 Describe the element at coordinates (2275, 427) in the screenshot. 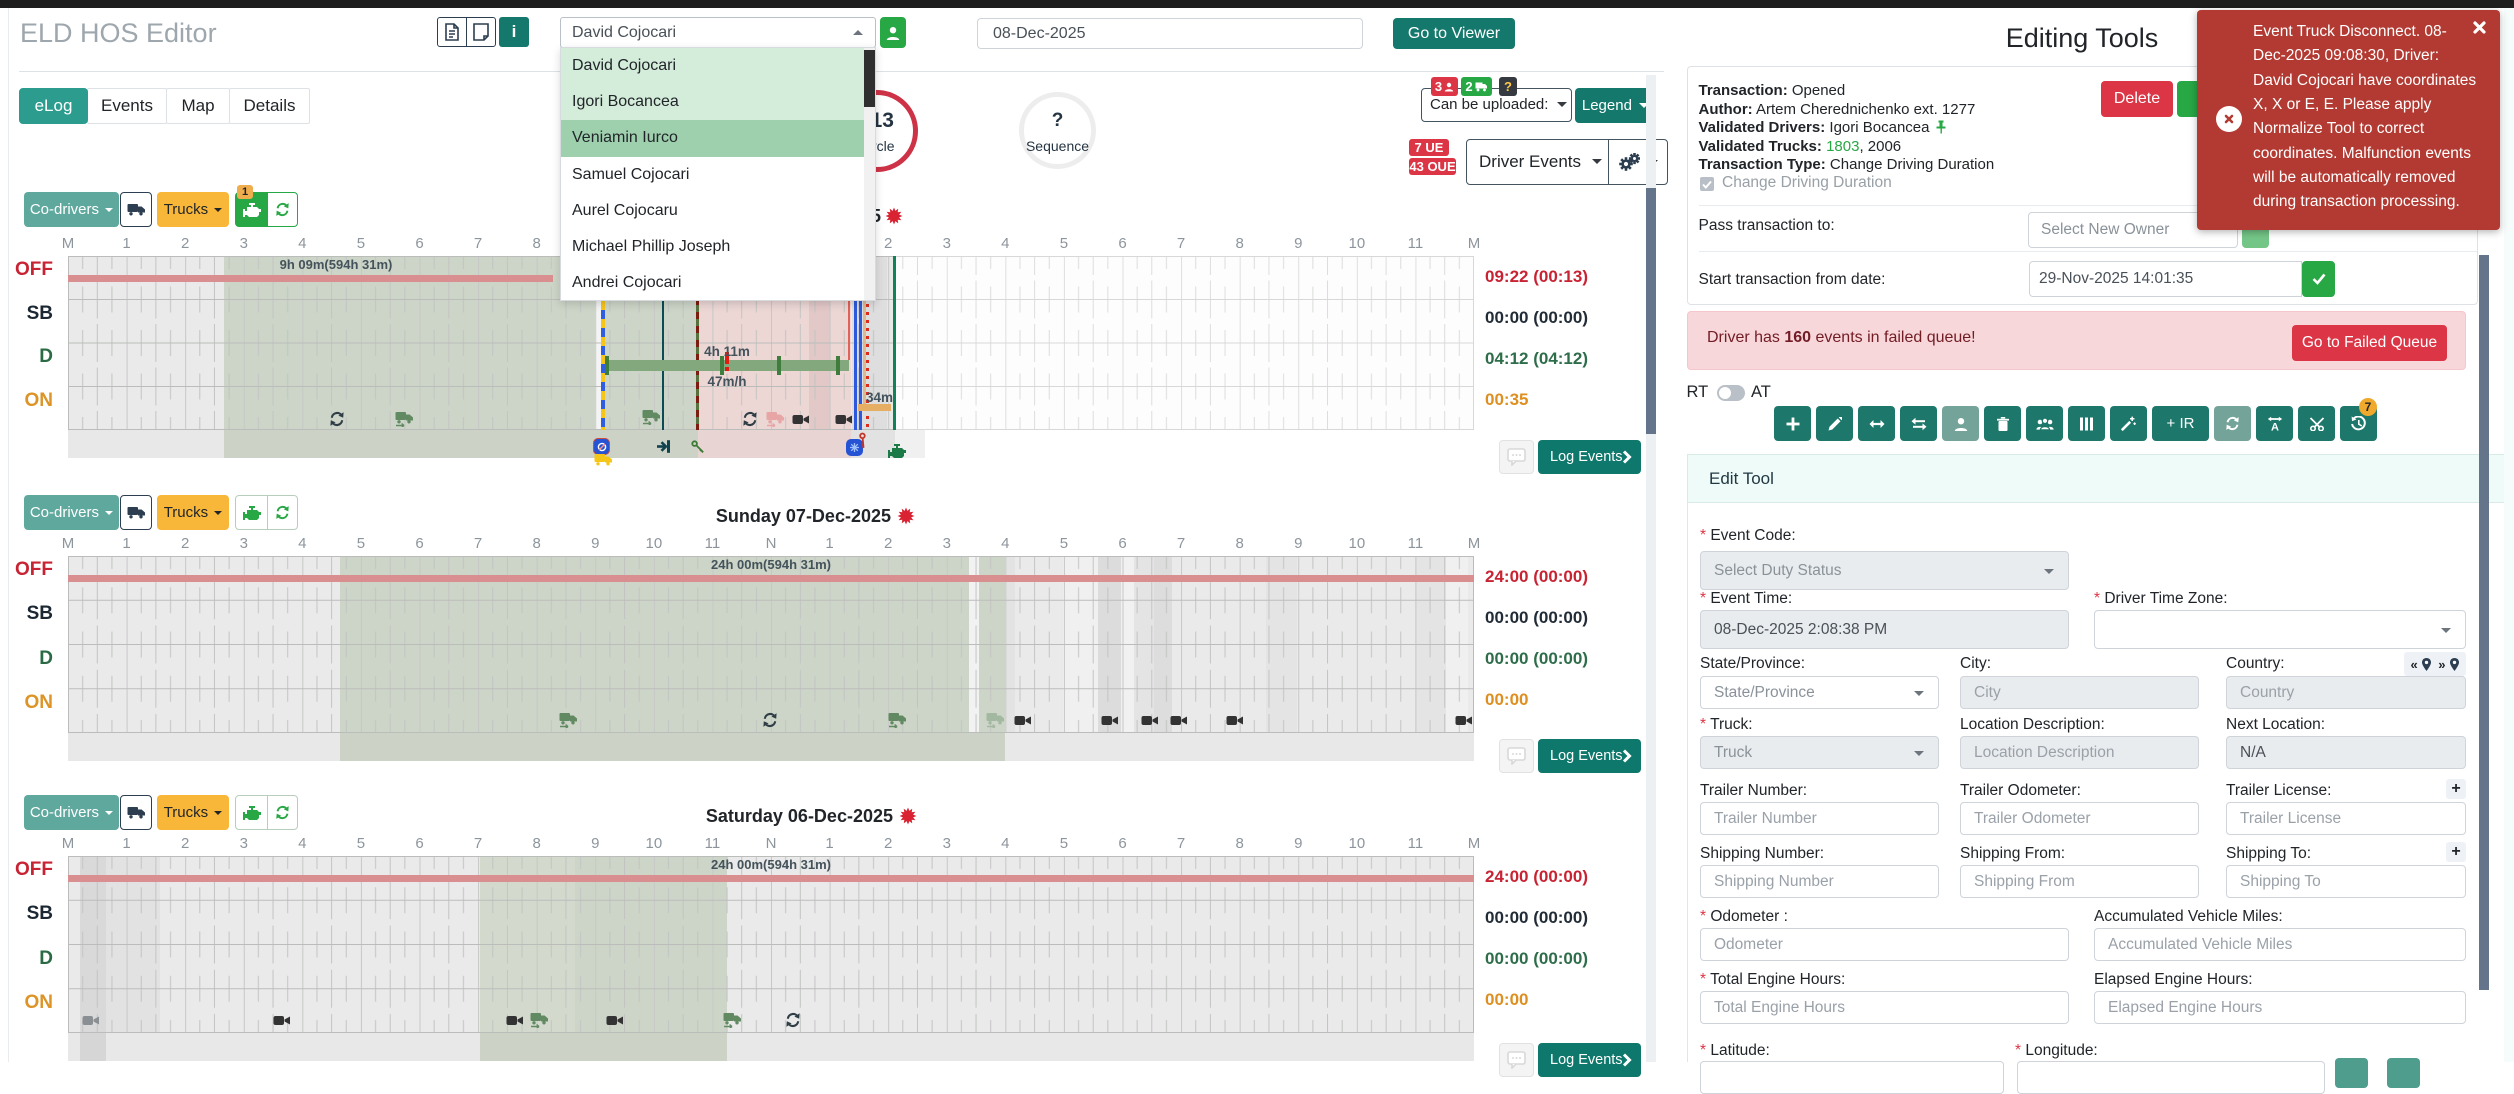

I see `svg-text: A` at that location.